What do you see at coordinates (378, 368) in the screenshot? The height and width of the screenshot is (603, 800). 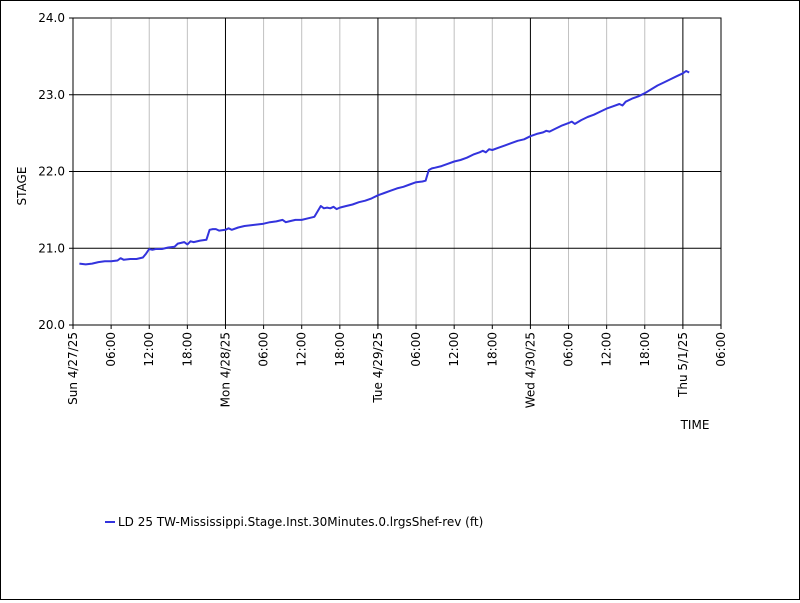 I see `x-tick-label: Tue 4/29/25` at bounding box center [378, 368].